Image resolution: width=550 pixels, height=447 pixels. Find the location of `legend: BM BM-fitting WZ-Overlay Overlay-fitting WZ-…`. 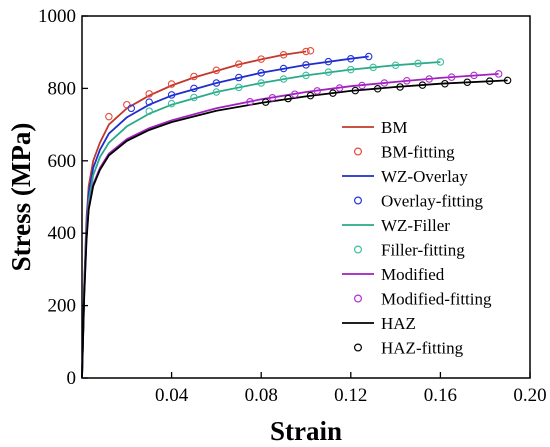

legend: BM BM-fitting WZ-Overlay Overlay-fitting WZ-… is located at coordinates (417, 238).